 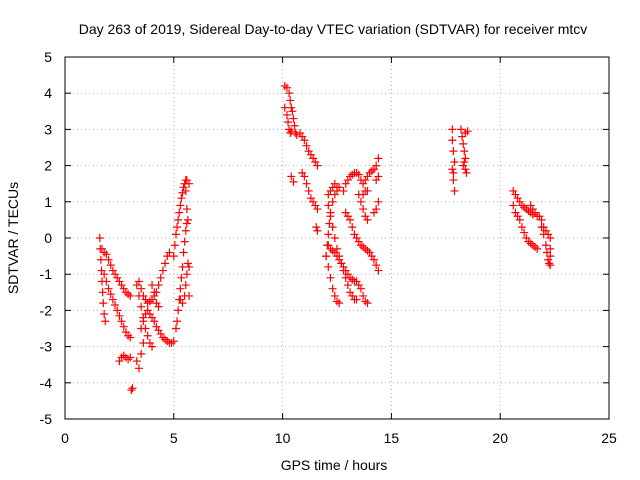 I want to click on x-tick-label: 25, so click(x=609, y=438).